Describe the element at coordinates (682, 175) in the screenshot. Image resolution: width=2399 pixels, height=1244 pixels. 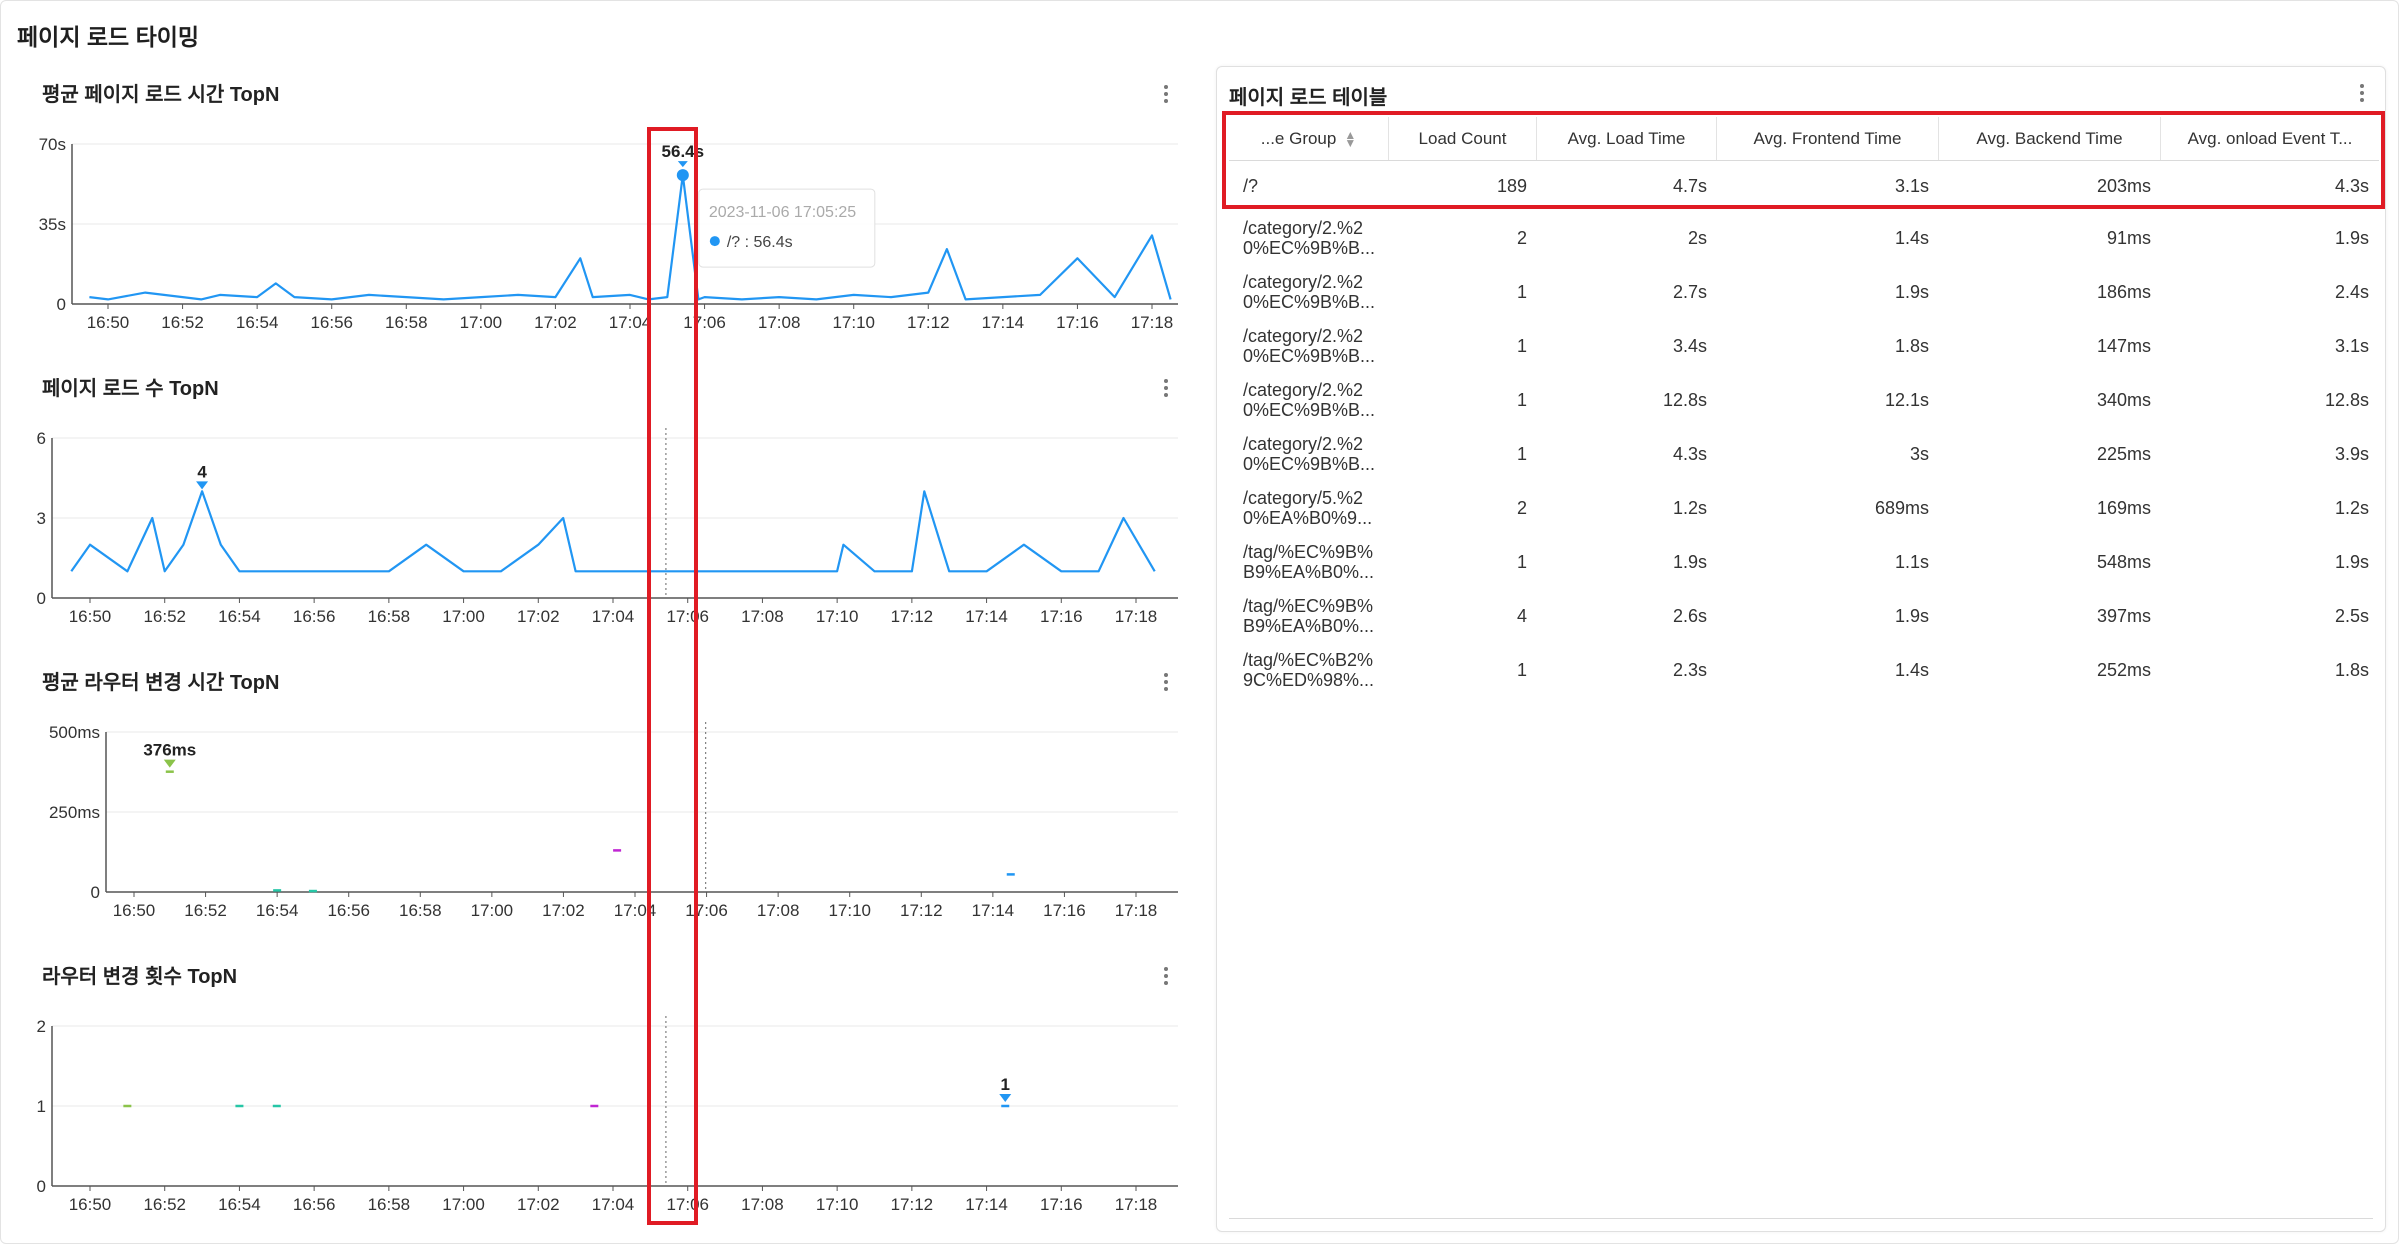
I see `peak-point` at that location.